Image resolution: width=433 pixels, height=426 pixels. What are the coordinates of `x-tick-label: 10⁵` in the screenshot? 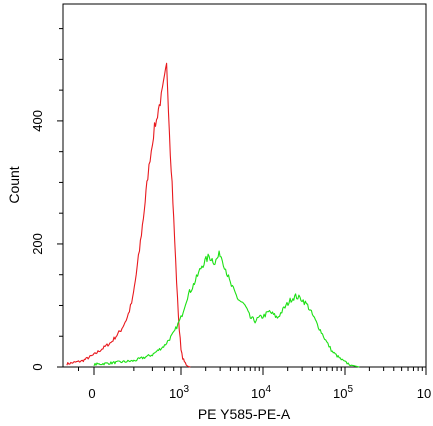 It's located at (343, 392).